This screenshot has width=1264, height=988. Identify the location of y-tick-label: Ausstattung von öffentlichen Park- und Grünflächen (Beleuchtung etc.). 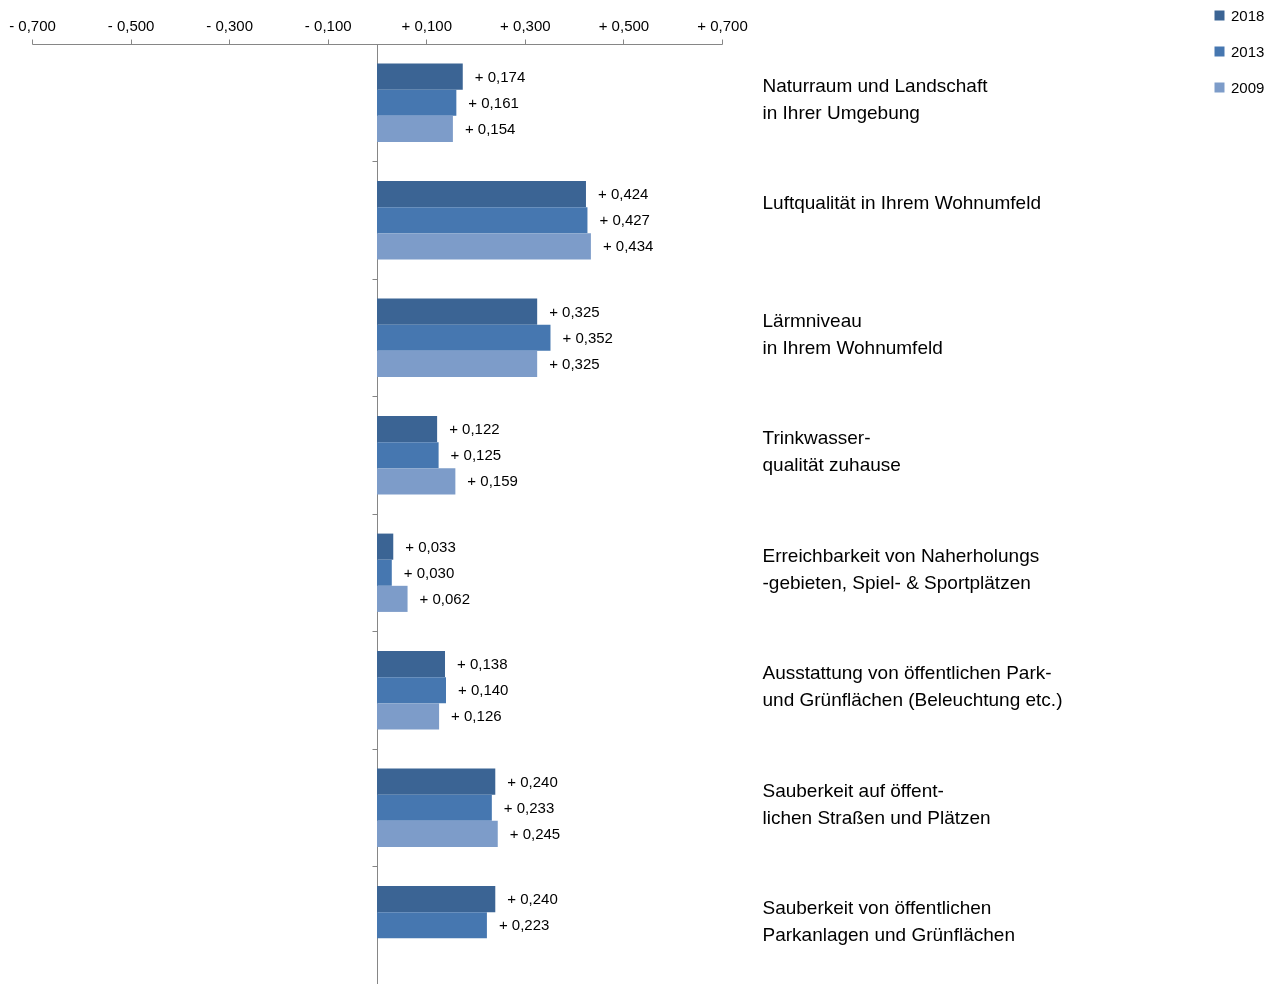
(912, 686).